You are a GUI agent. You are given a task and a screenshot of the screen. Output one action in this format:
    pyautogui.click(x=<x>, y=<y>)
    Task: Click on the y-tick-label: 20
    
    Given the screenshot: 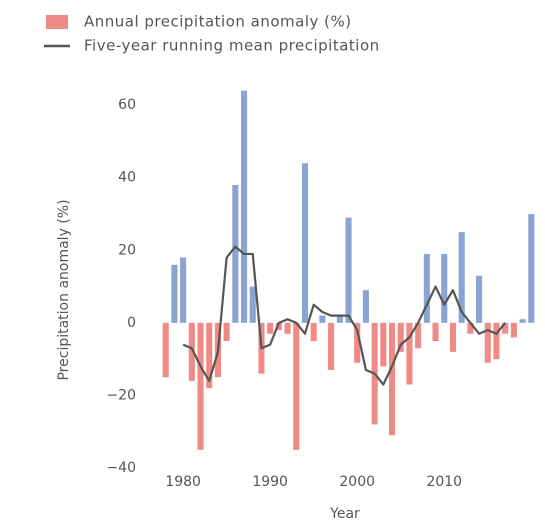 What is the action you would take?
    pyautogui.click(x=127, y=250)
    